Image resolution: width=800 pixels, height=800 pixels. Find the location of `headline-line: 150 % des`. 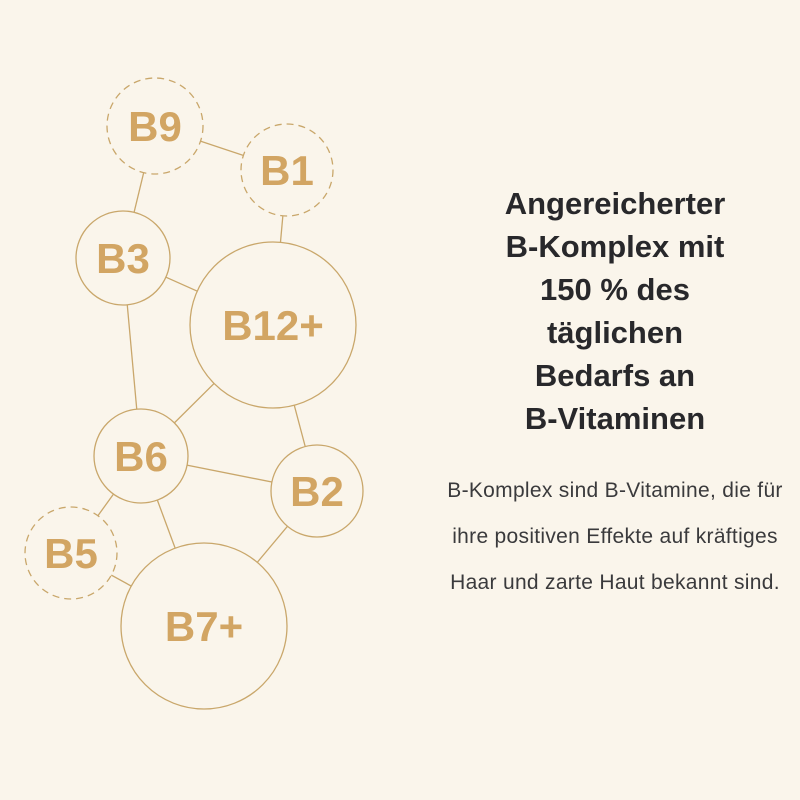

headline-line: 150 % des is located at coordinates (615, 289).